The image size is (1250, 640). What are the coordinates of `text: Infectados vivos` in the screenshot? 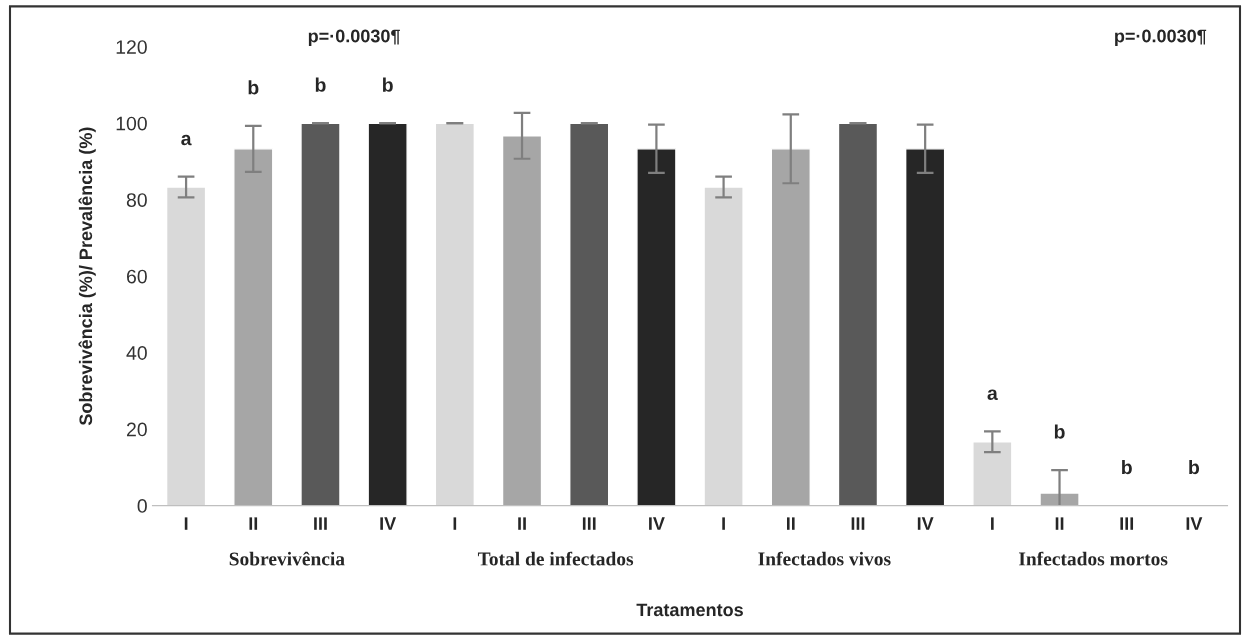 It's located at (824, 558).